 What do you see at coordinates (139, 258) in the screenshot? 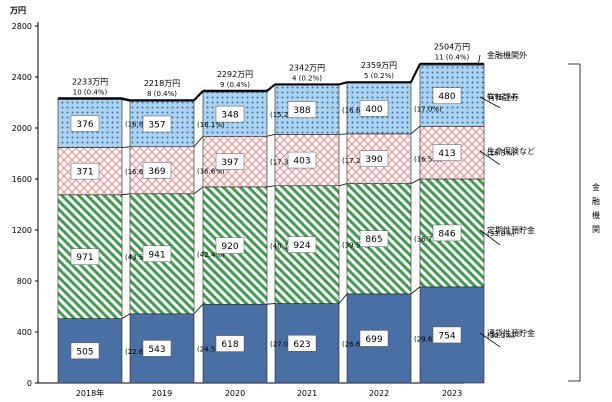
I see `share-label: (43.5%)` at bounding box center [139, 258].